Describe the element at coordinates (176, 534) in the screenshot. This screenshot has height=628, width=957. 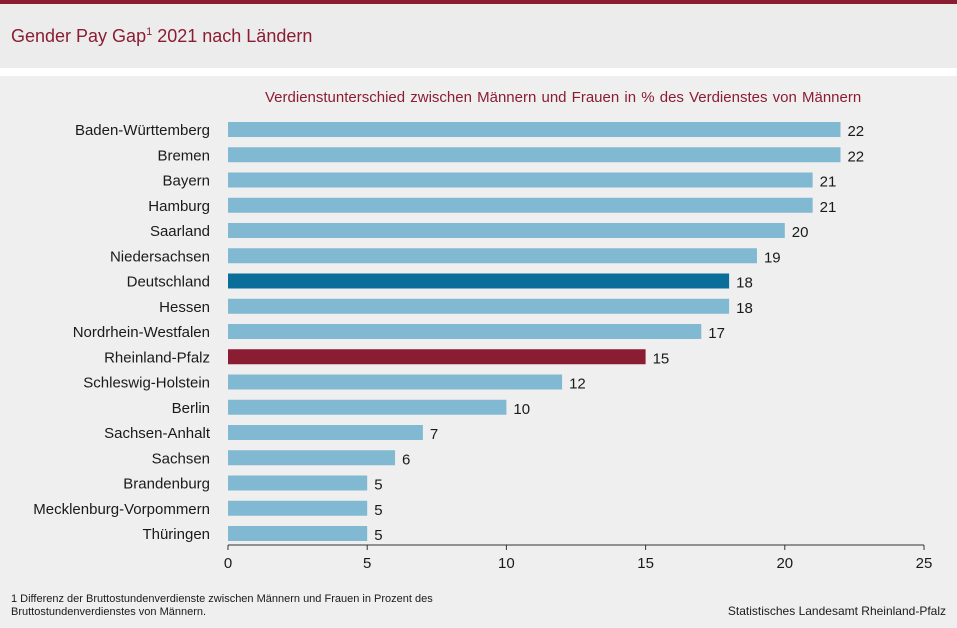
I see `category-label: Thüringen` at that location.